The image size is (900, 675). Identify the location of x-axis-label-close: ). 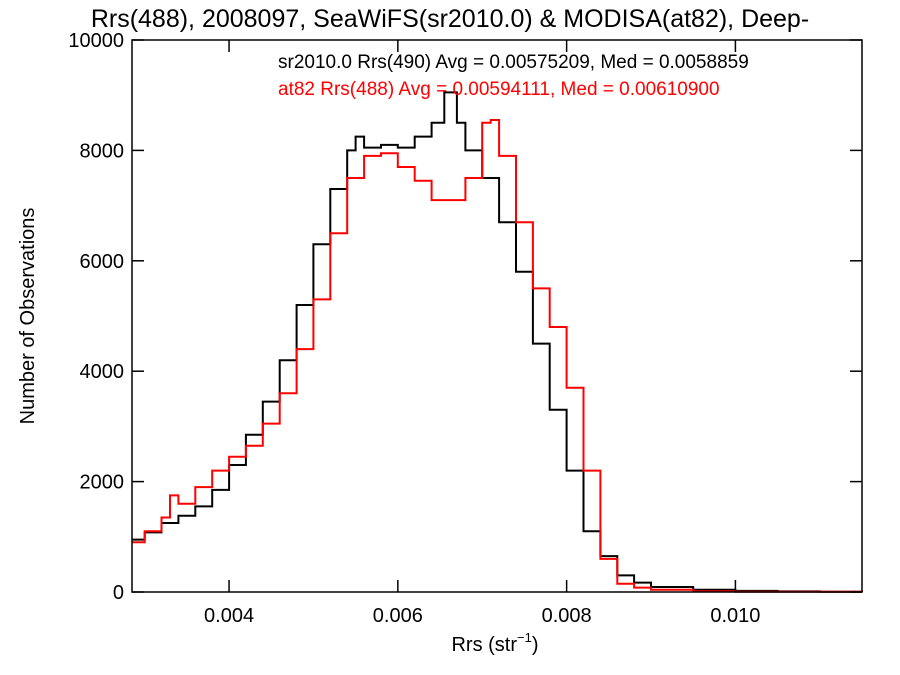
(535, 645).